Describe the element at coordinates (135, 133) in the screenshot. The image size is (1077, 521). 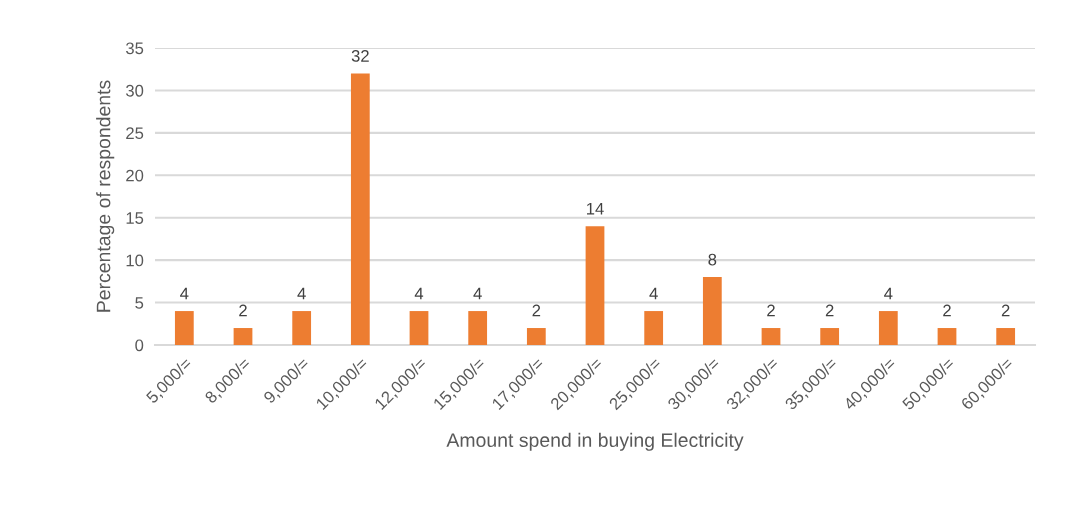
I see `y-tick-label: 25` at that location.